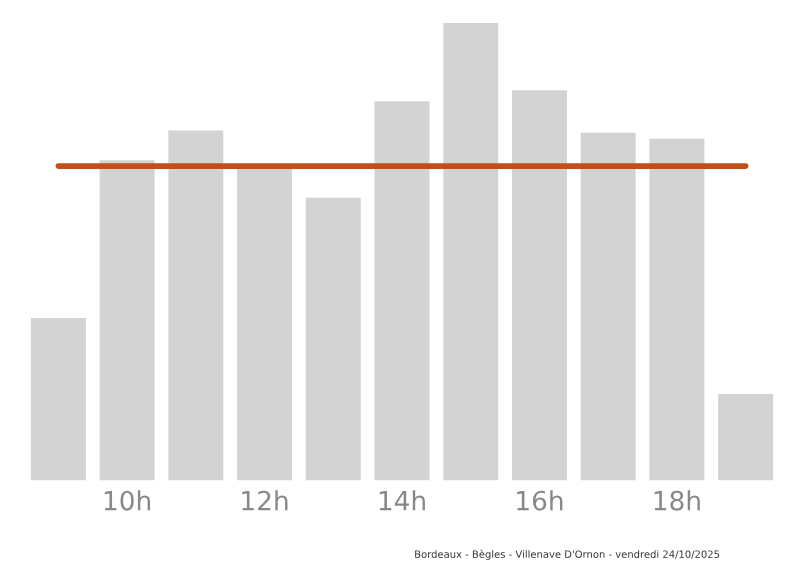 This screenshot has height=572, width=800. What do you see at coordinates (402, 500) in the screenshot?
I see `x-tick-label: 14h` at bounding box center [402, 500].